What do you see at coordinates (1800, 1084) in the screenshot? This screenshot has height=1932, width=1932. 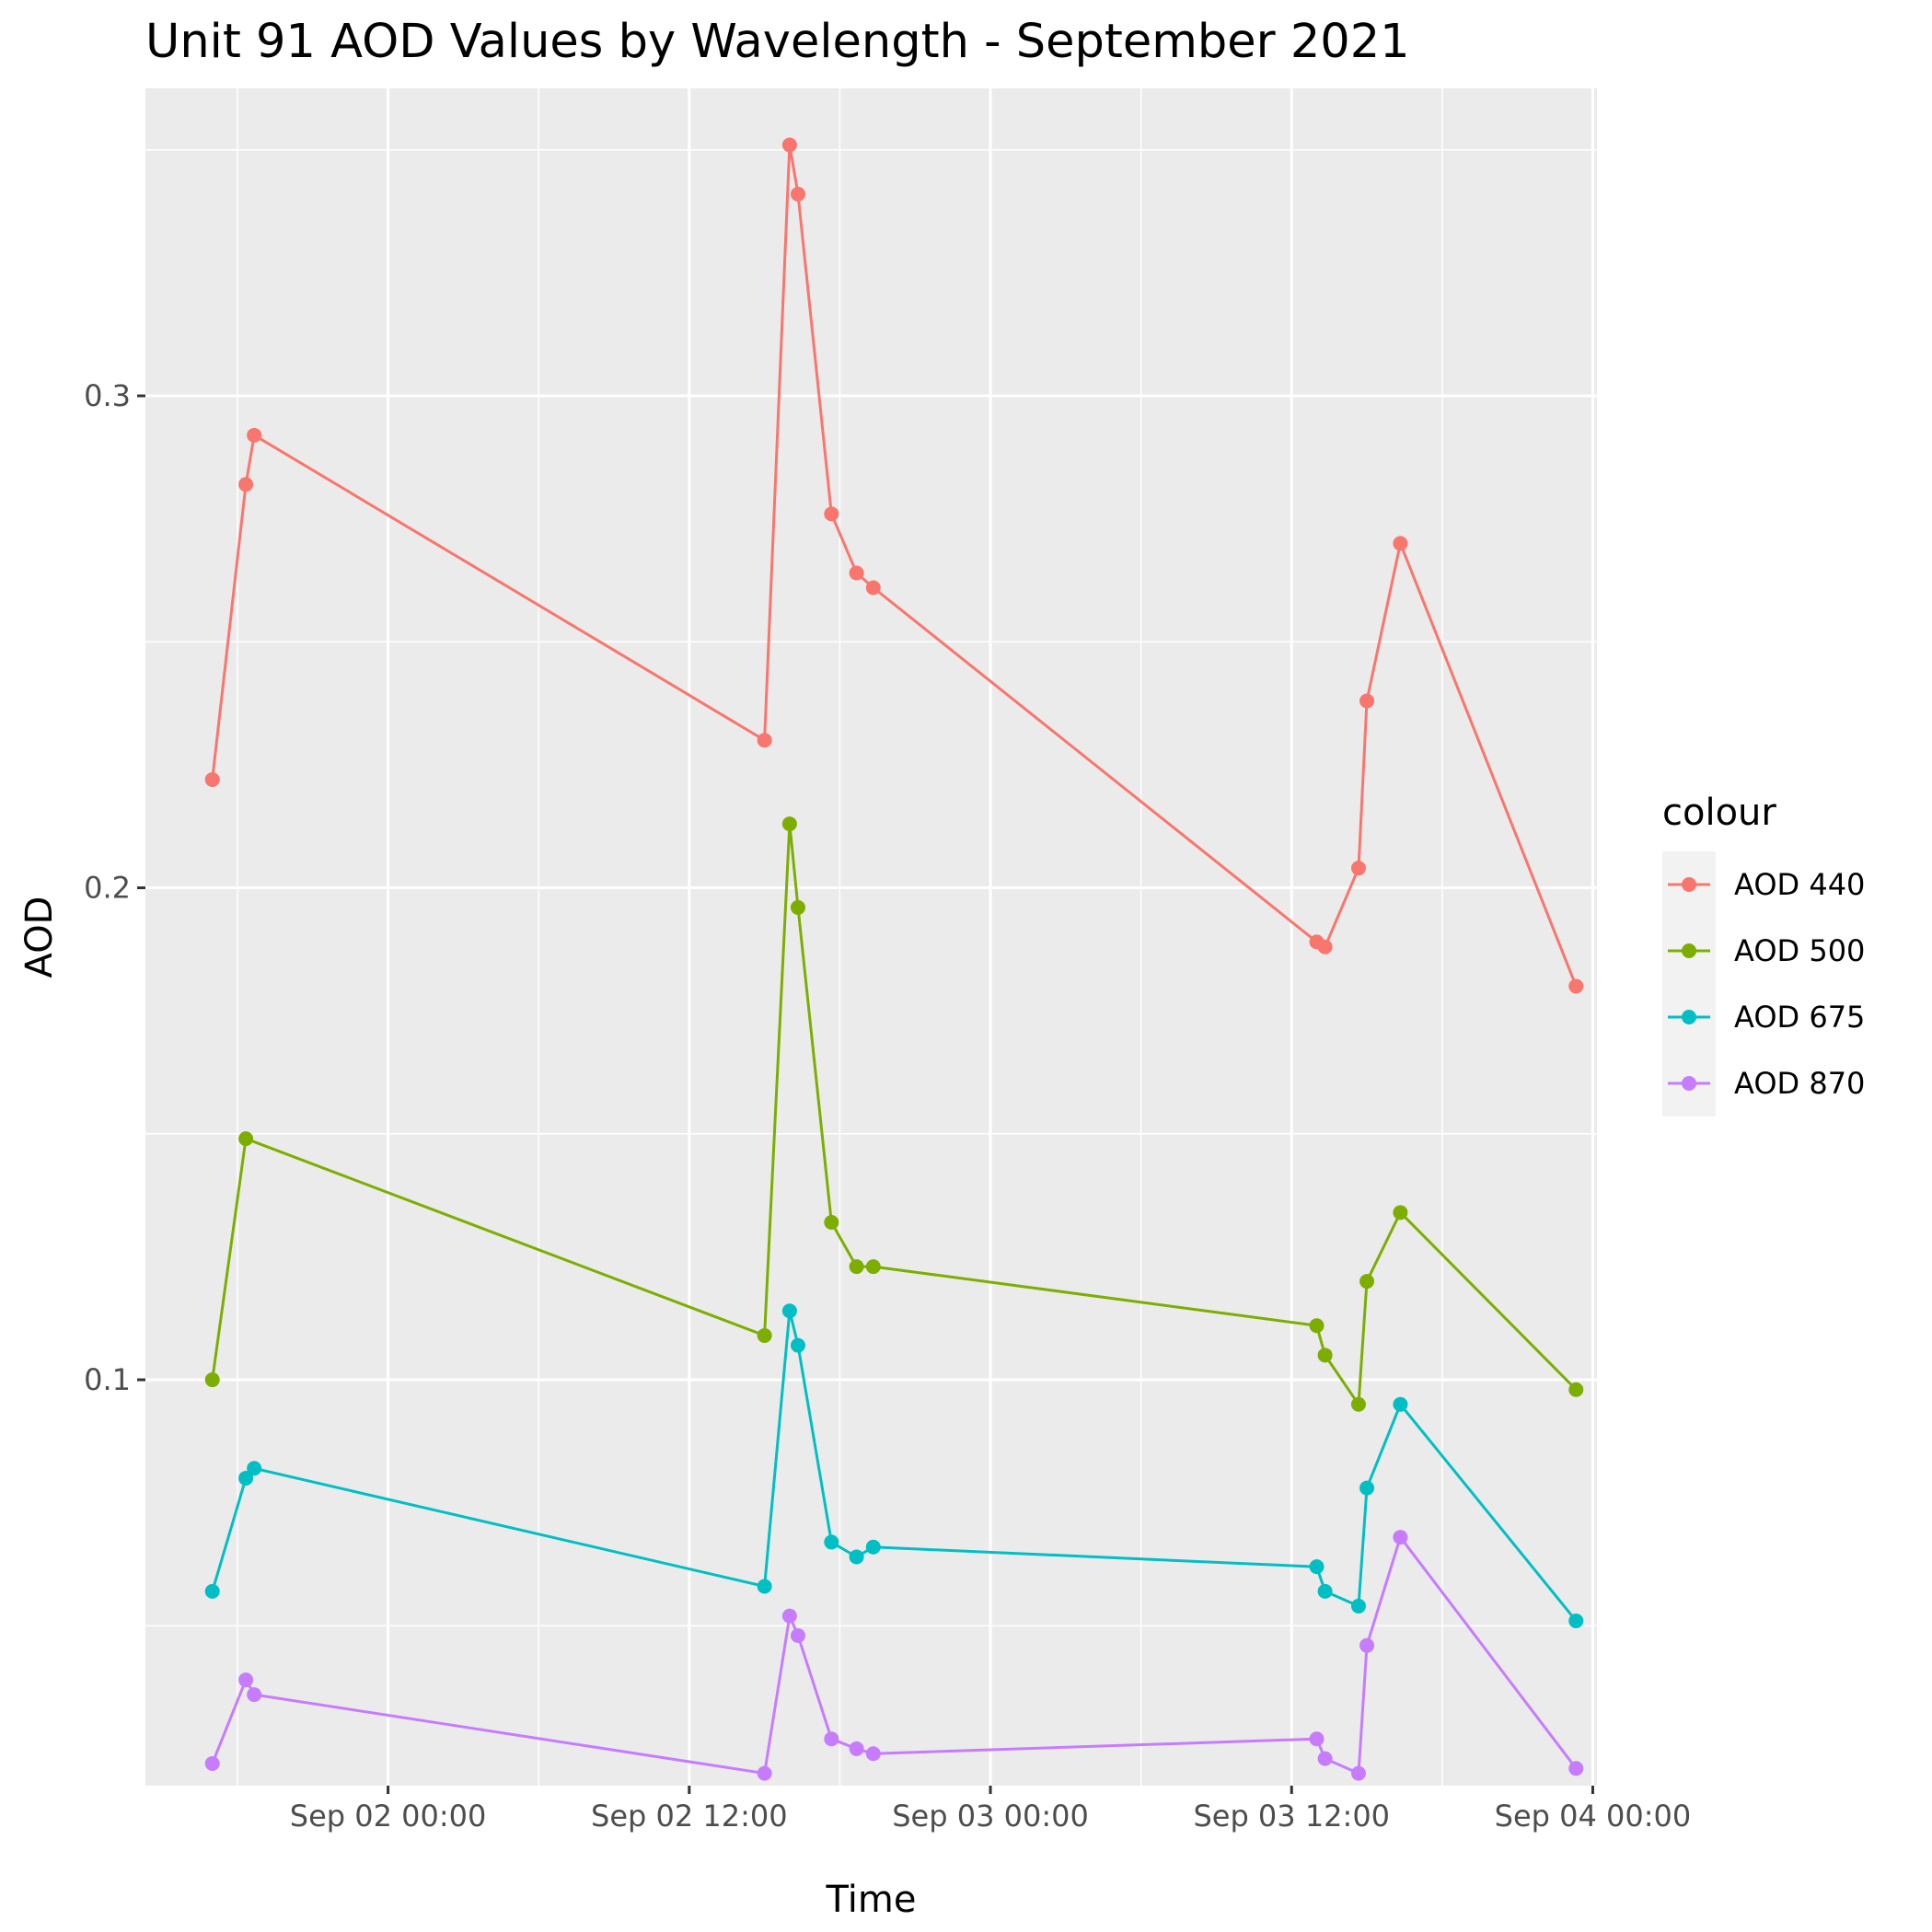 I see `legend-label: AOD 870` at bounding box center [1800, 1084].